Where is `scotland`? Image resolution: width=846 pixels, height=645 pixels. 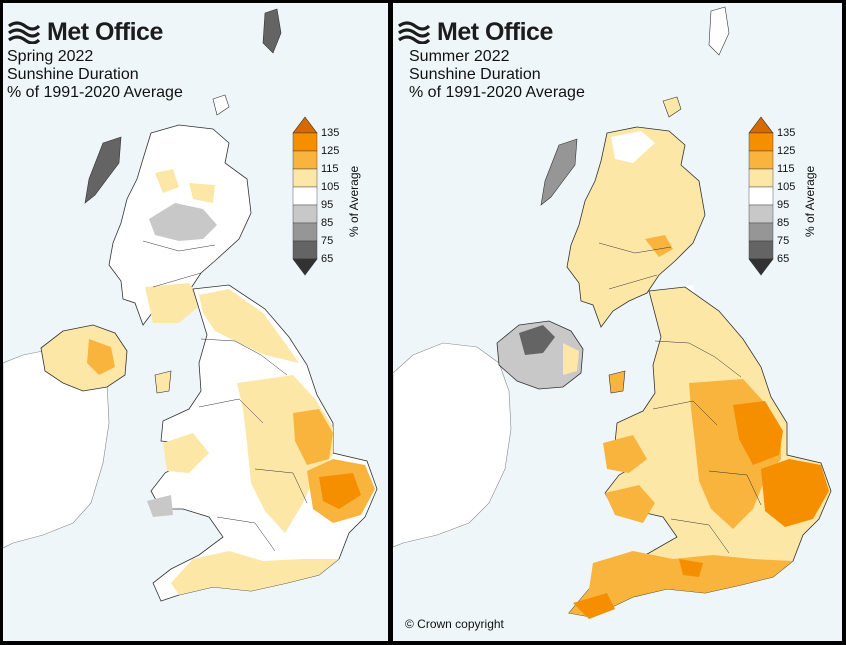 scotland is located at coordinates (636, 227).